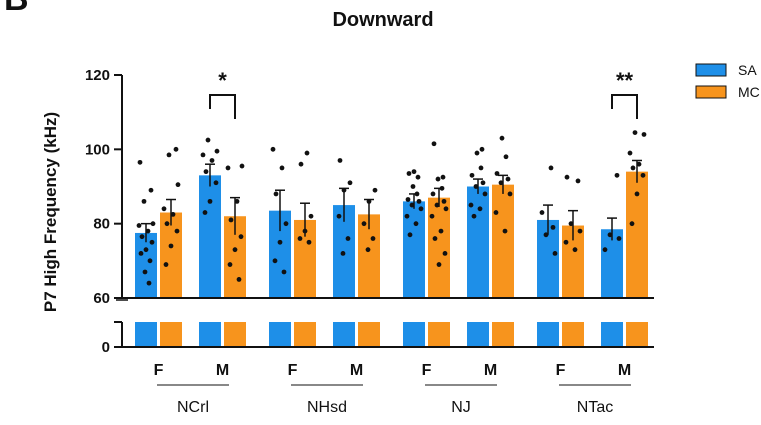 The image size is (761, 425). What do you see at coordinates (344, 334) in the screenshot?
I see `bar-nhsd-m-sa-lower` at bounding box center [344, 334].